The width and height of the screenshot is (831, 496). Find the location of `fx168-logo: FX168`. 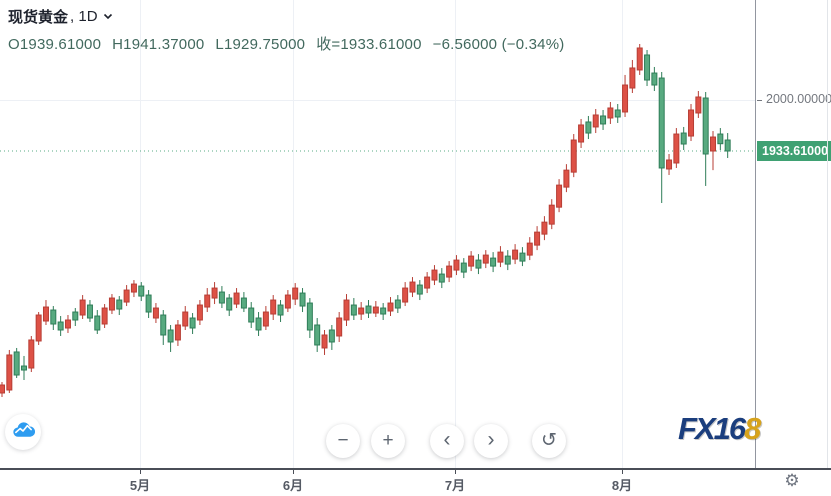

fx168-logo: FX168 is located at coordinates (719, 429).